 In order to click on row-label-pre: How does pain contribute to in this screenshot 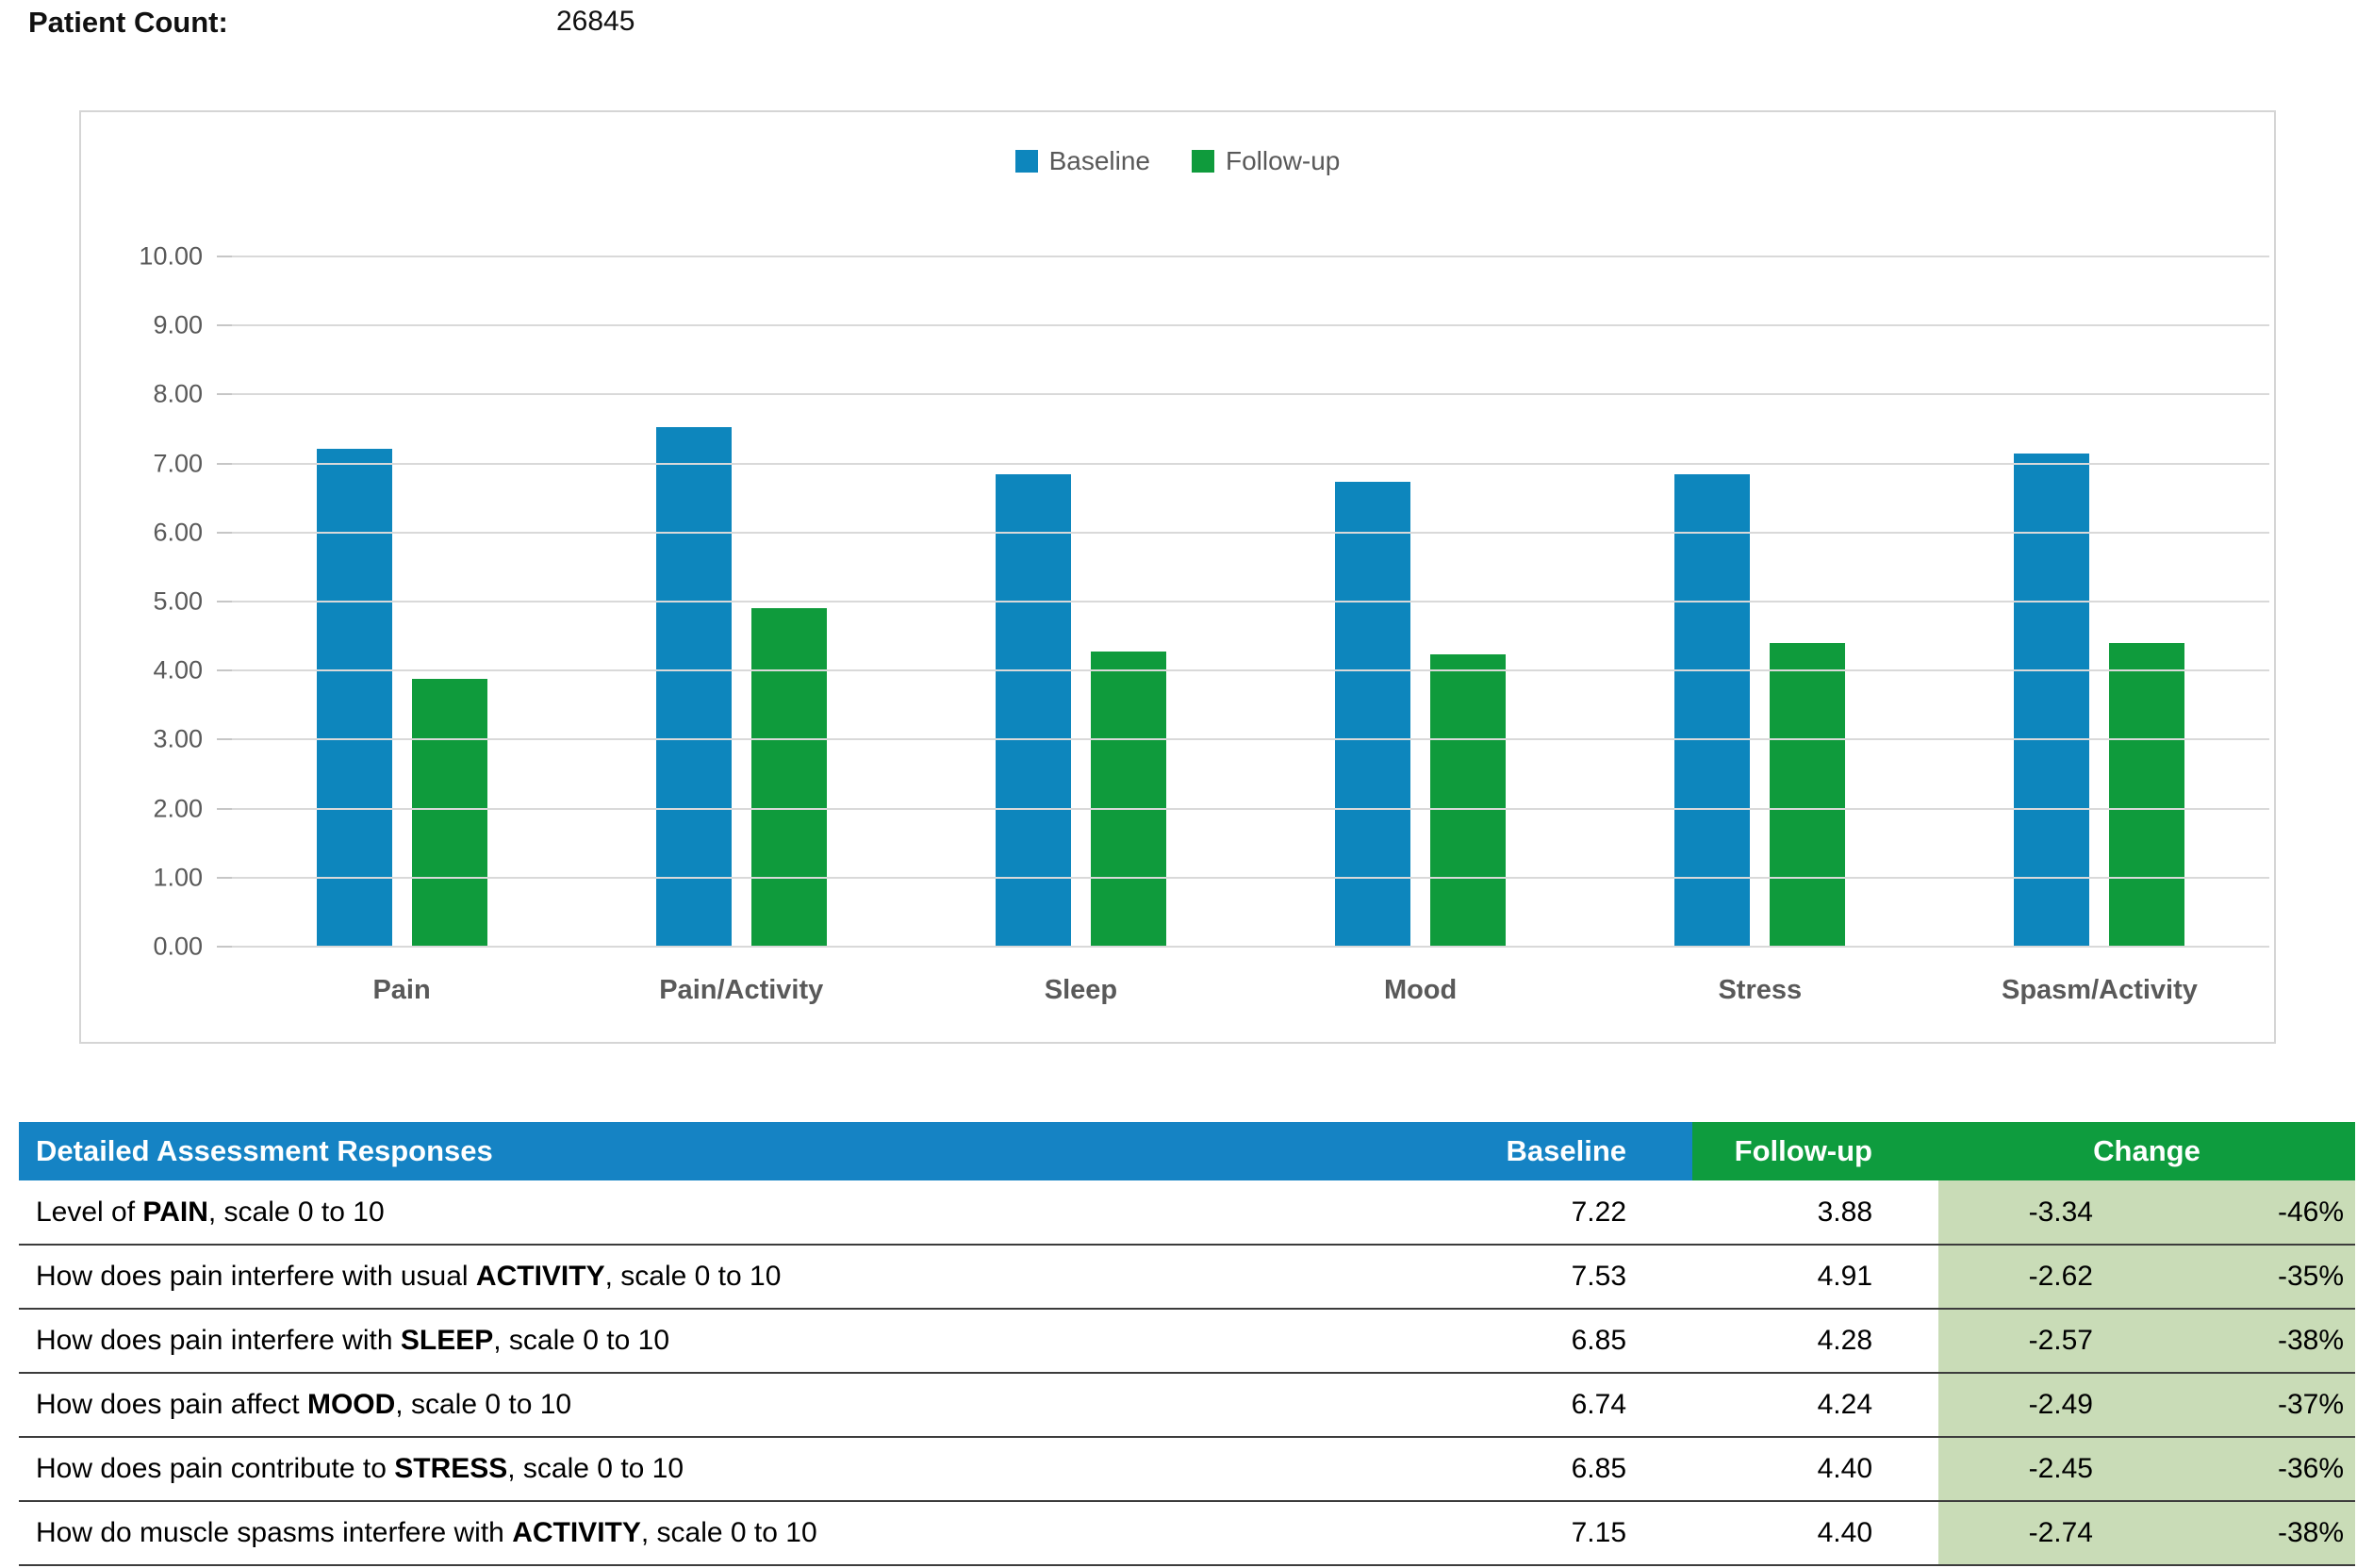, I will do `click(215, 1469)`.